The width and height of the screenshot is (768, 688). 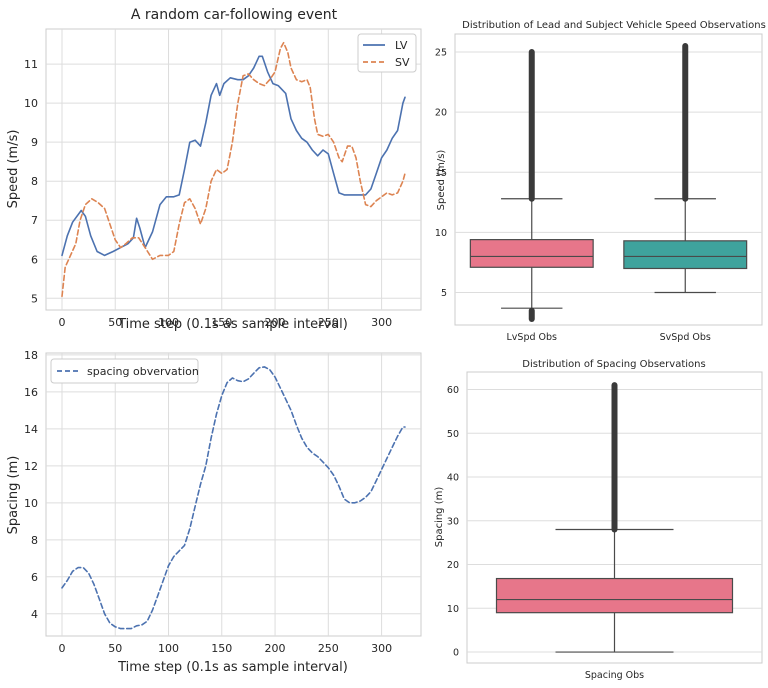 What do you see at coordinates (31, 466) in the screenshot?
I see `y-tick-label: 12` at bounding box center [31, 466].